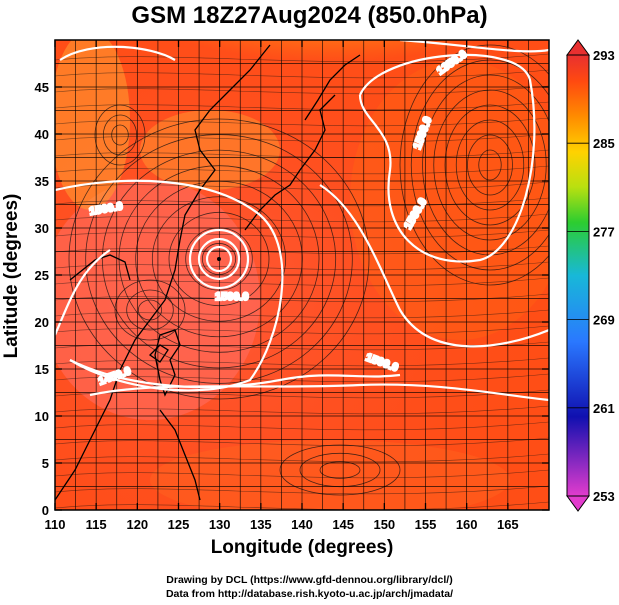 The image size is (619, 605). I want to click on y-tick-label: 5, so click(45, 463).